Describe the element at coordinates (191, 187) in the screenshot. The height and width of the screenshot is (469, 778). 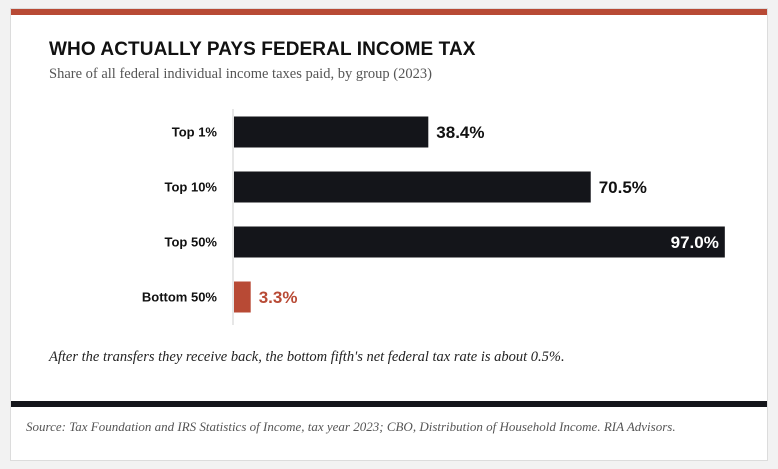
I see `category-label: Top 10%` at that location.